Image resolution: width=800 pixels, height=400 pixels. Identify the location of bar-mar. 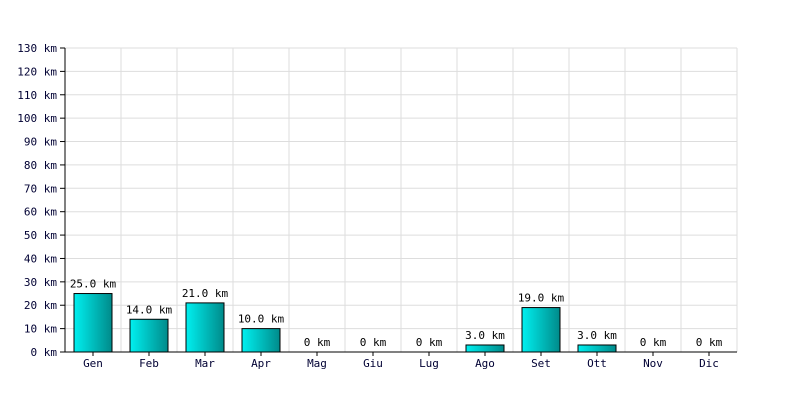
(205, 327).